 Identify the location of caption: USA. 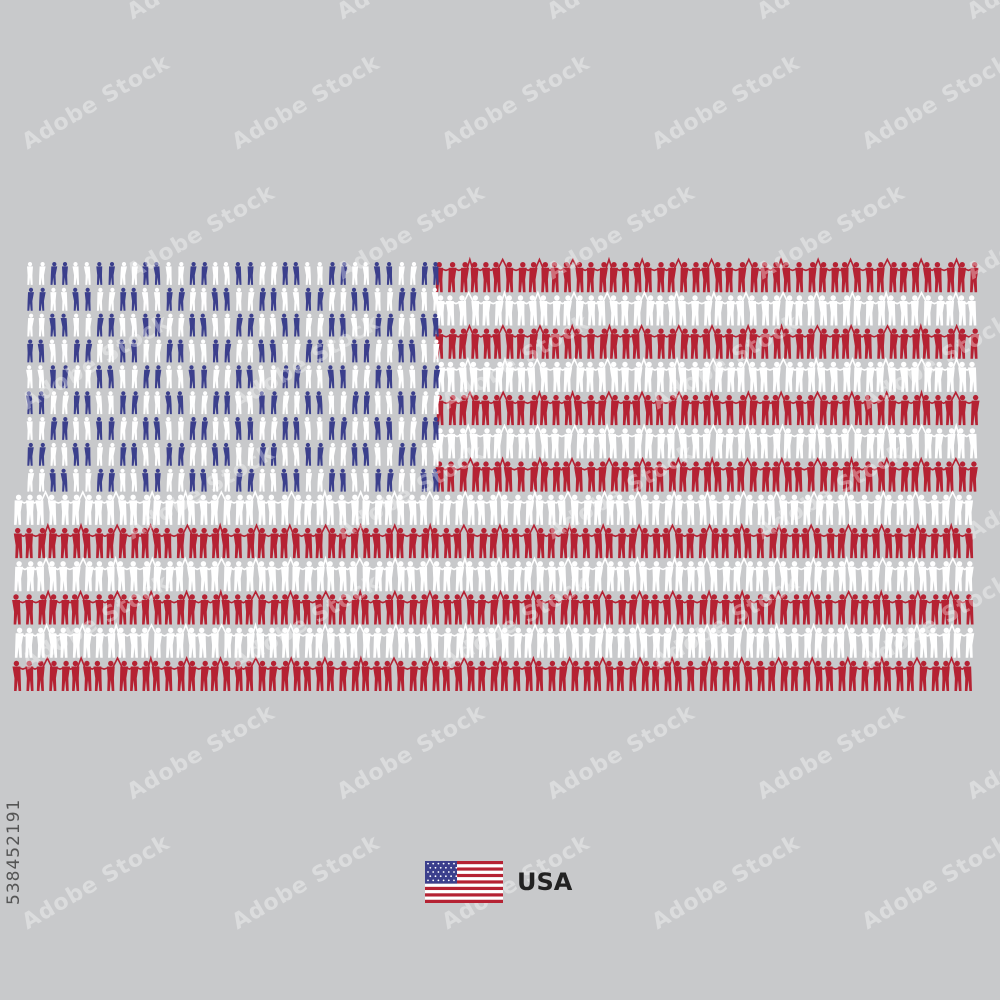
(498, 882).